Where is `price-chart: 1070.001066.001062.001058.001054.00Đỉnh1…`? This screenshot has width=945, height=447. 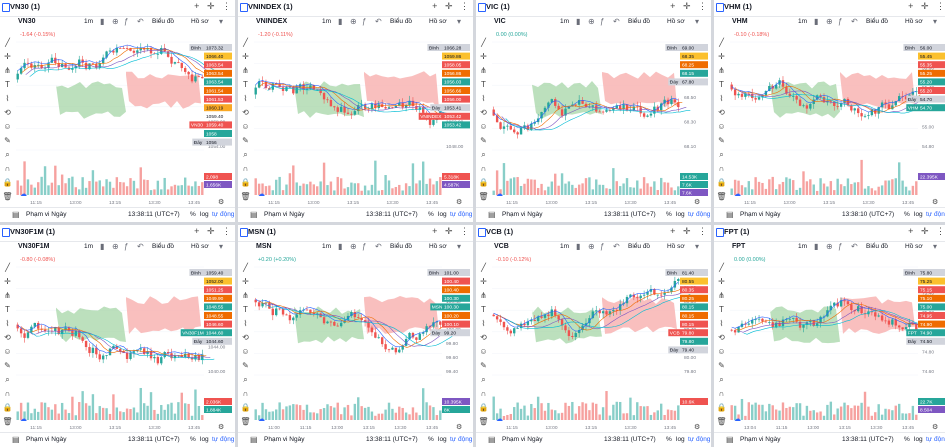
price-chart: 1070.001066.001062.001058.001054.00Đỉnh1… is located at coordinates (125, 119).